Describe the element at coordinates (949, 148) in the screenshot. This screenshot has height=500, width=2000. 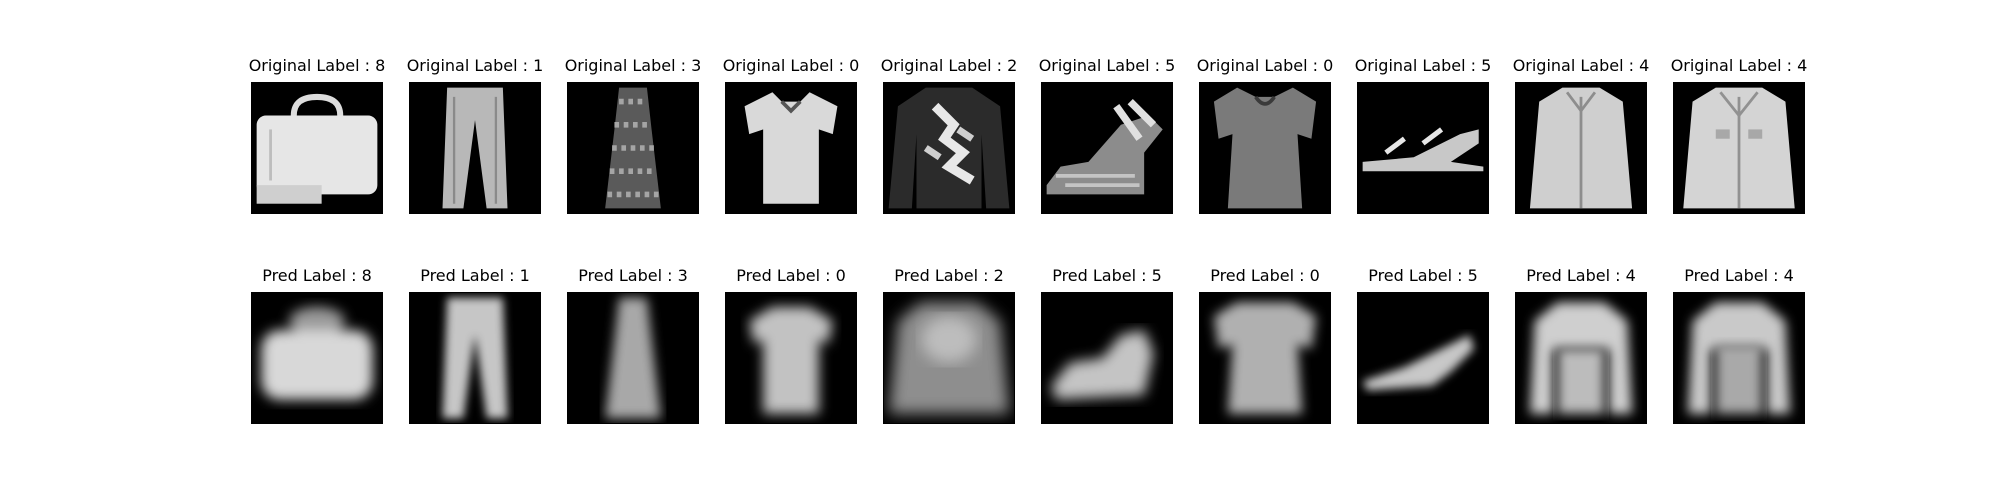
I see `pullover-image-icon` at that location.